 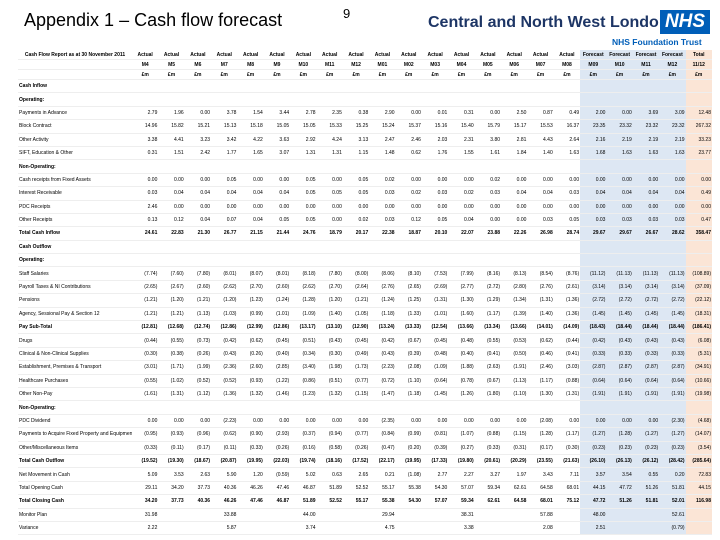 I want to click on cell: (0.55), so click(x=145, y=381).